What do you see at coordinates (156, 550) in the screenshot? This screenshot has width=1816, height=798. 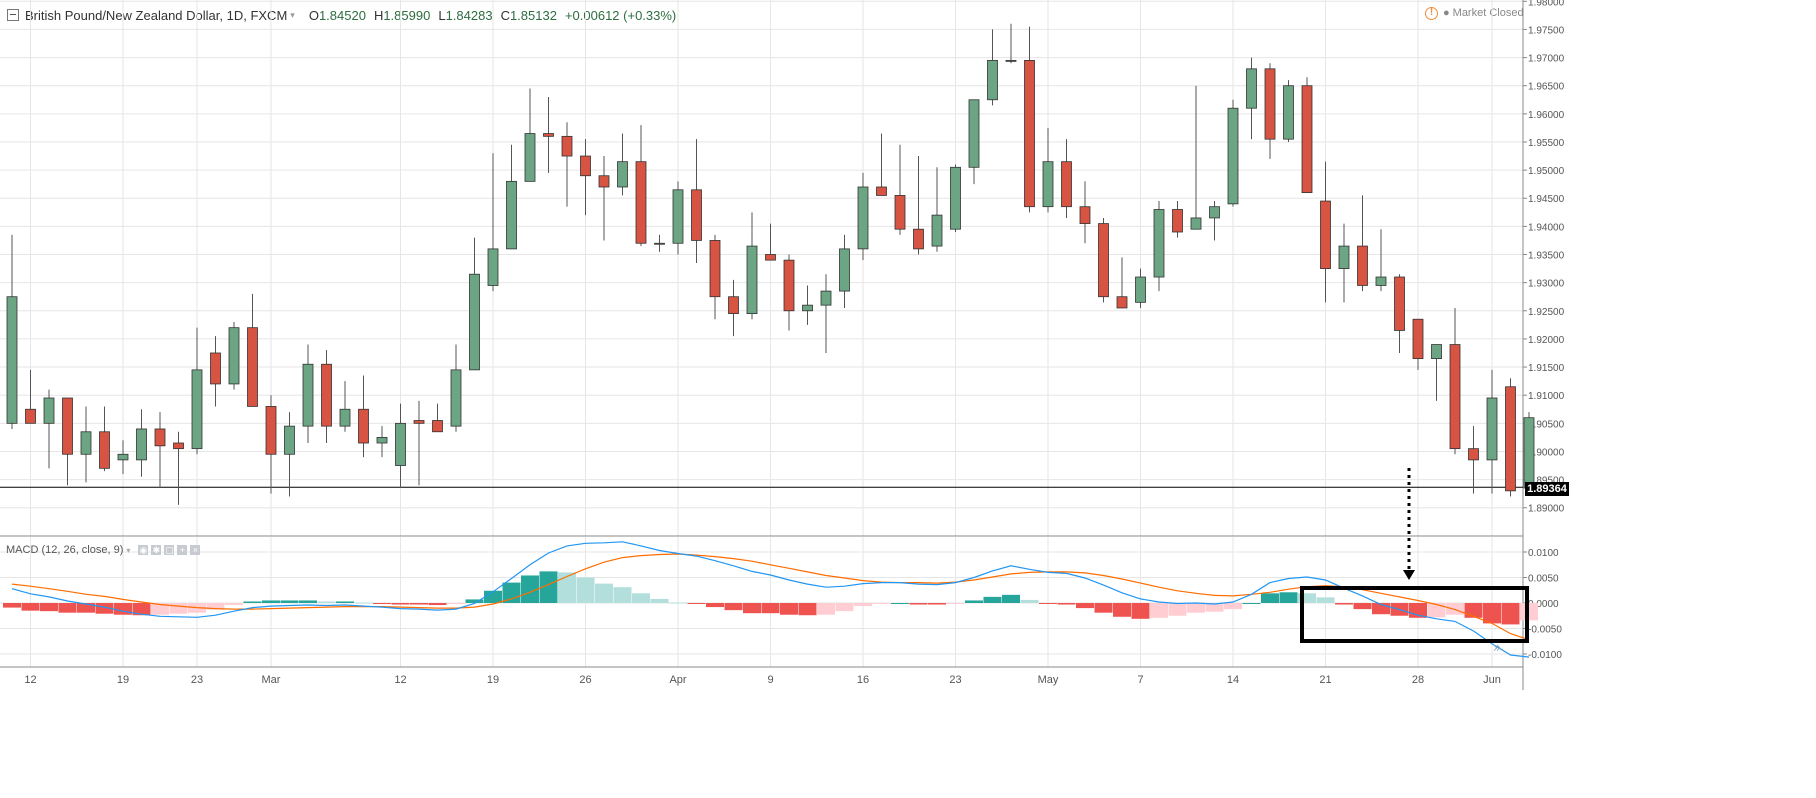 I see `settings-icon: ✱` at bounding box center [156, 550].